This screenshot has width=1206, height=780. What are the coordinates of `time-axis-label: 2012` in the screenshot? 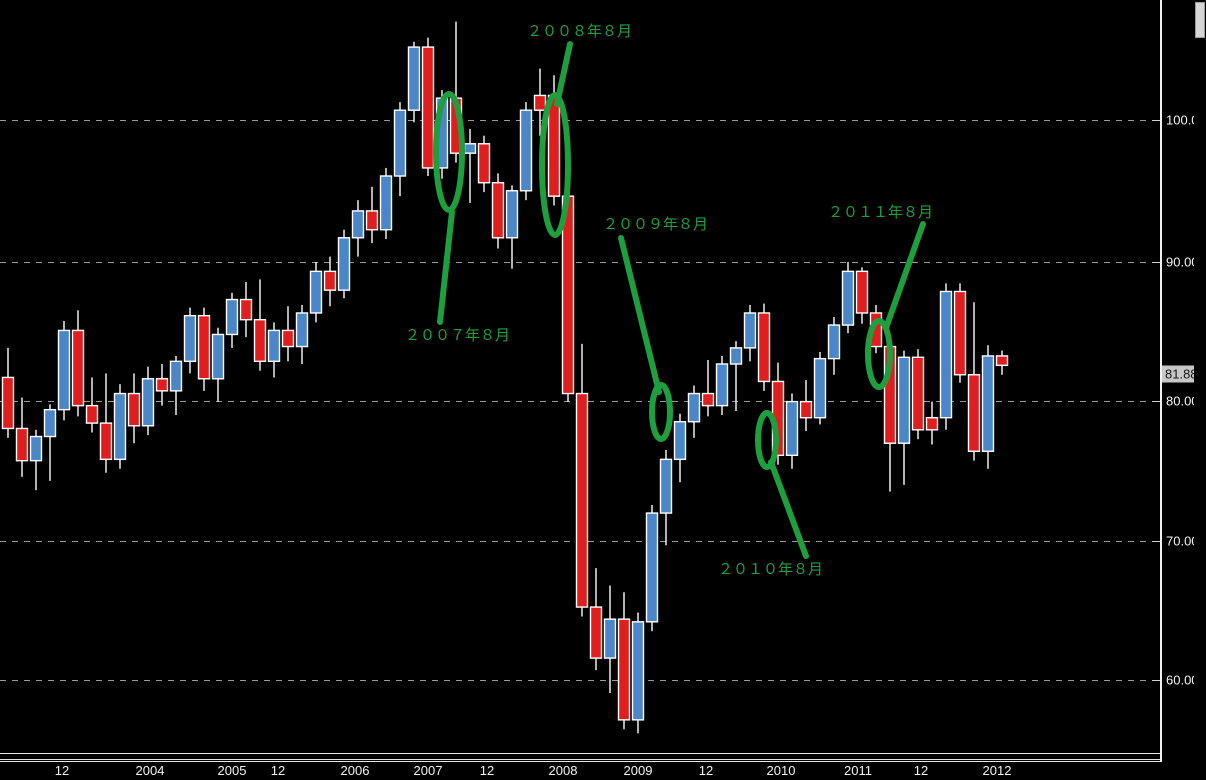 It's located at (997, 770).